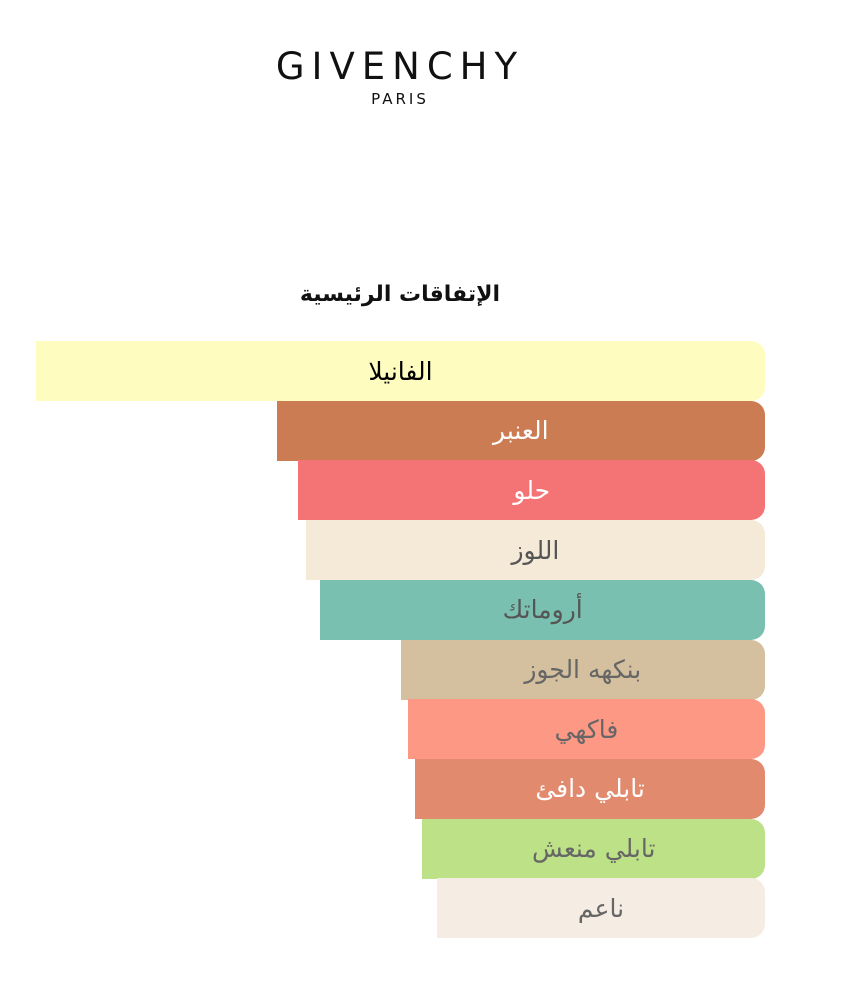  I want to click on accord-bar: اللوز, so click(535, 550).